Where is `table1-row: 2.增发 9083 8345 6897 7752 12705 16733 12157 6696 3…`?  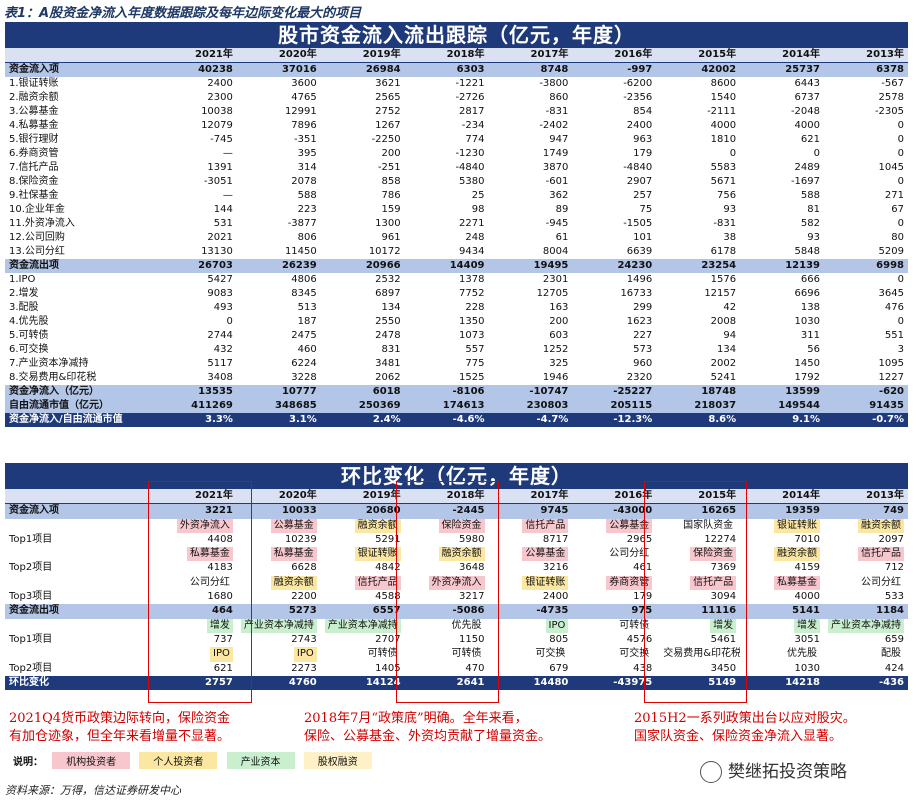 table1-row: 2.增发 9083 8345 6897 7752 12705 16733 12157 6696 3… is located at coordinates (456, 294).